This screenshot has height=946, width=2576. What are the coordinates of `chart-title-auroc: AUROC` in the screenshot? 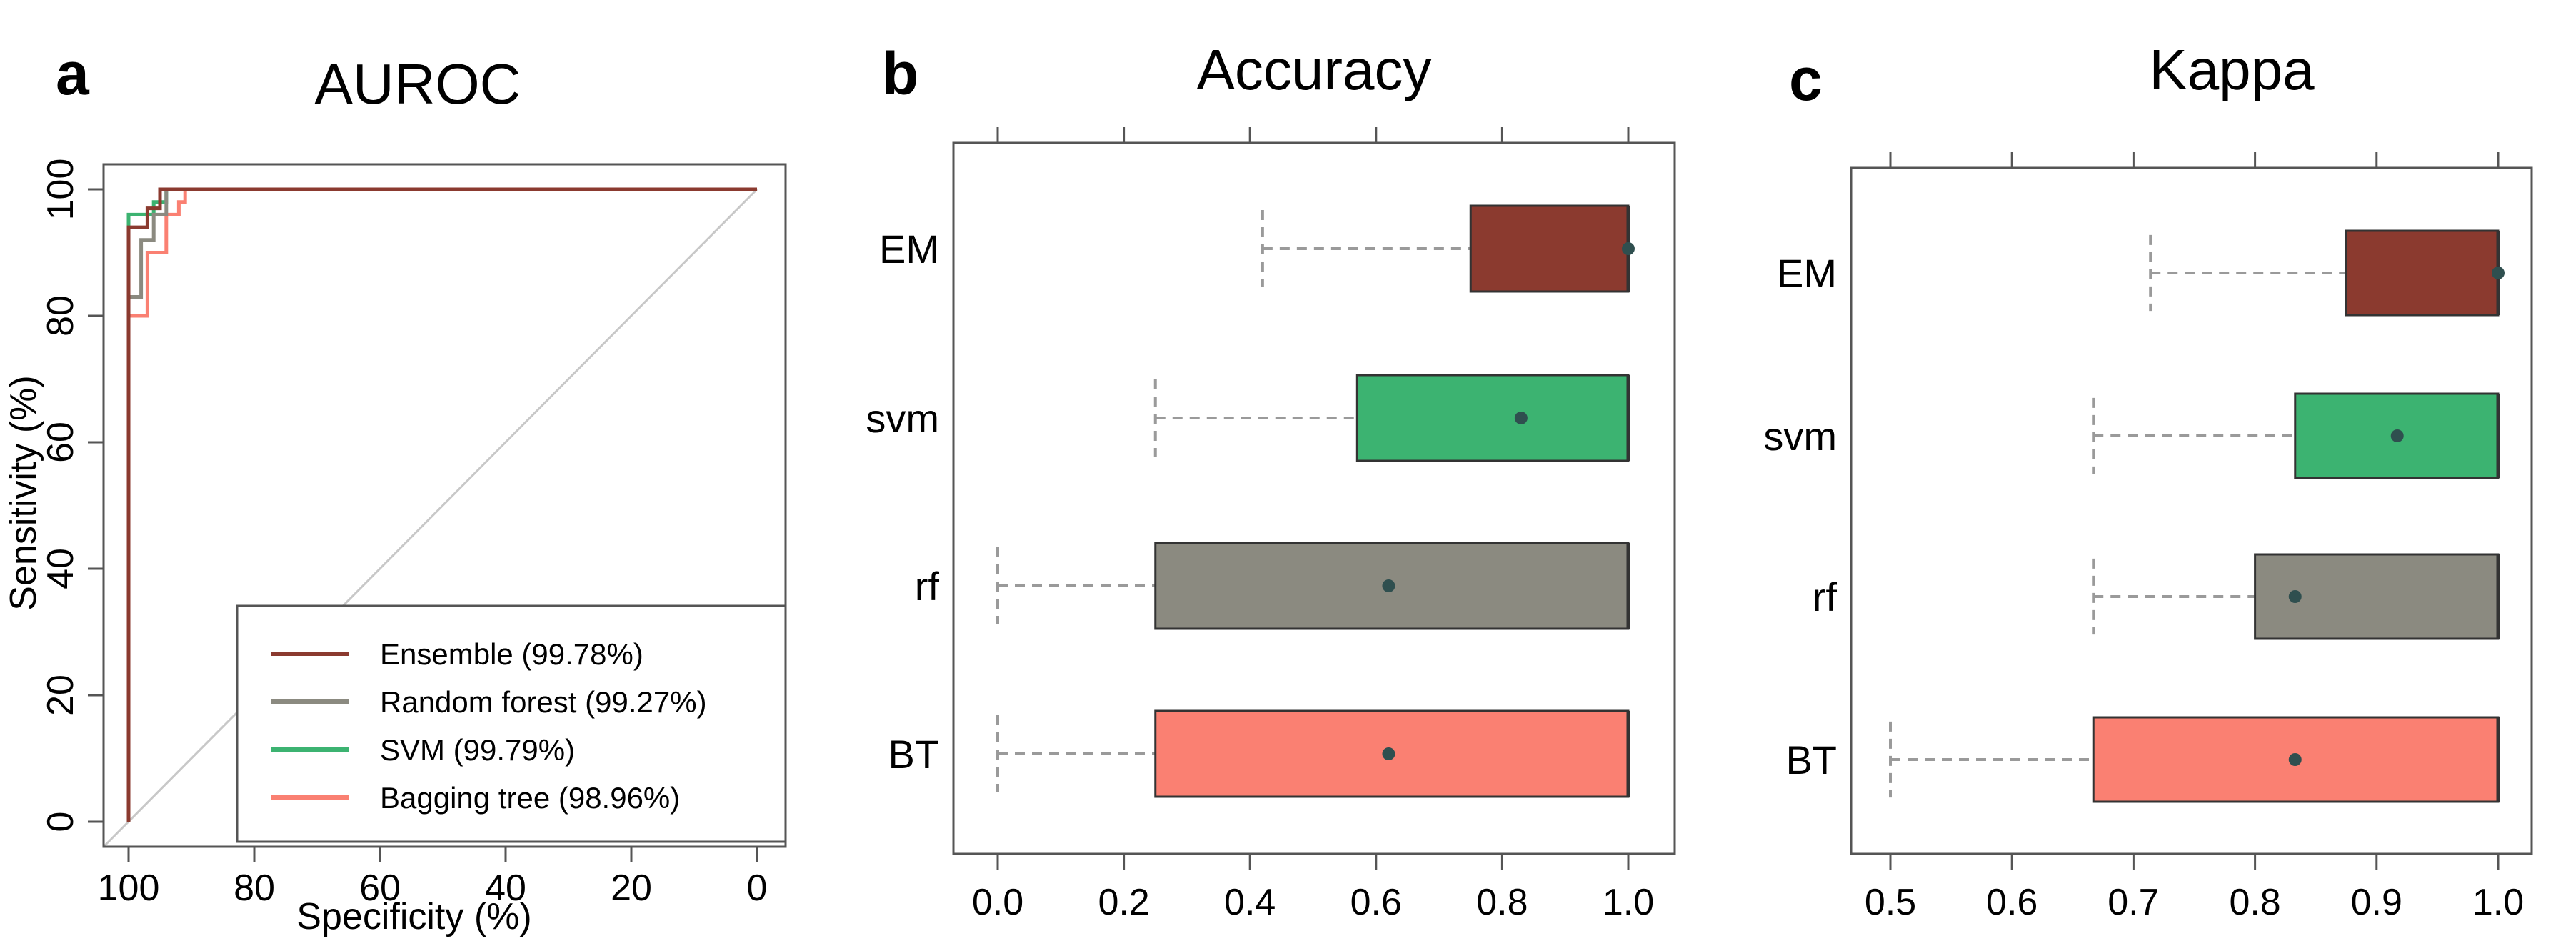 It's located at (418, 84).